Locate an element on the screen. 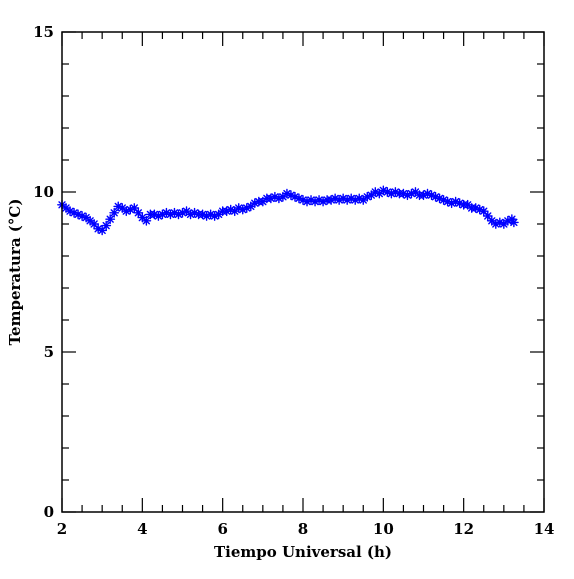  data-points is located at coordinates (288, 210).